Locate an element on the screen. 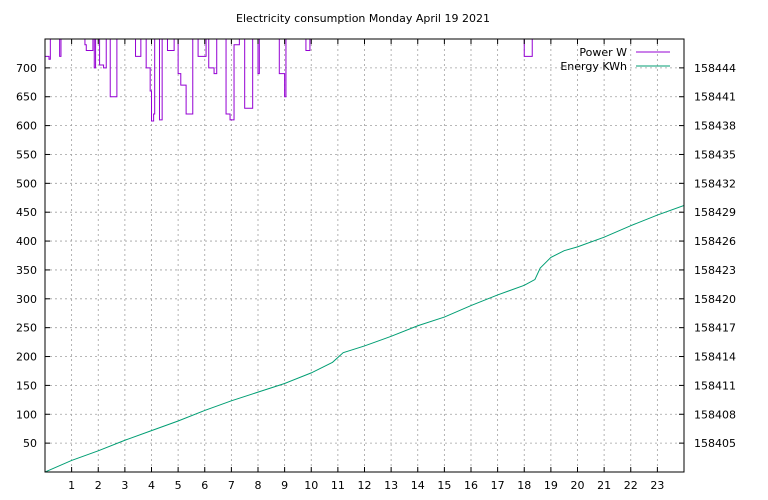 This screenshot has height=500, width=768. x-tick-label: 12 is located at coordinates (365, 485).